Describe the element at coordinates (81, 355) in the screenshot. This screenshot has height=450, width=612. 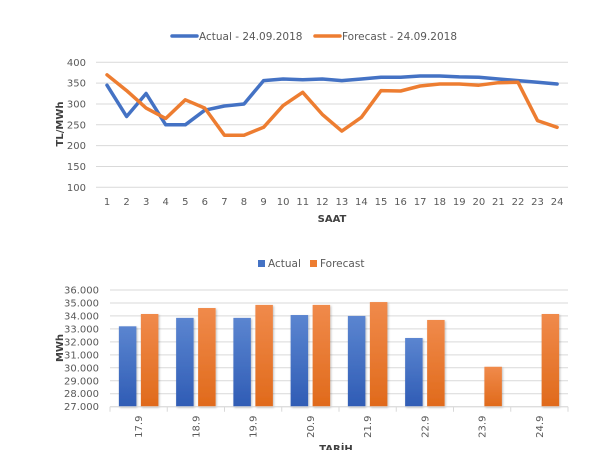
I see `y-tick-label: 31.000` at that location.